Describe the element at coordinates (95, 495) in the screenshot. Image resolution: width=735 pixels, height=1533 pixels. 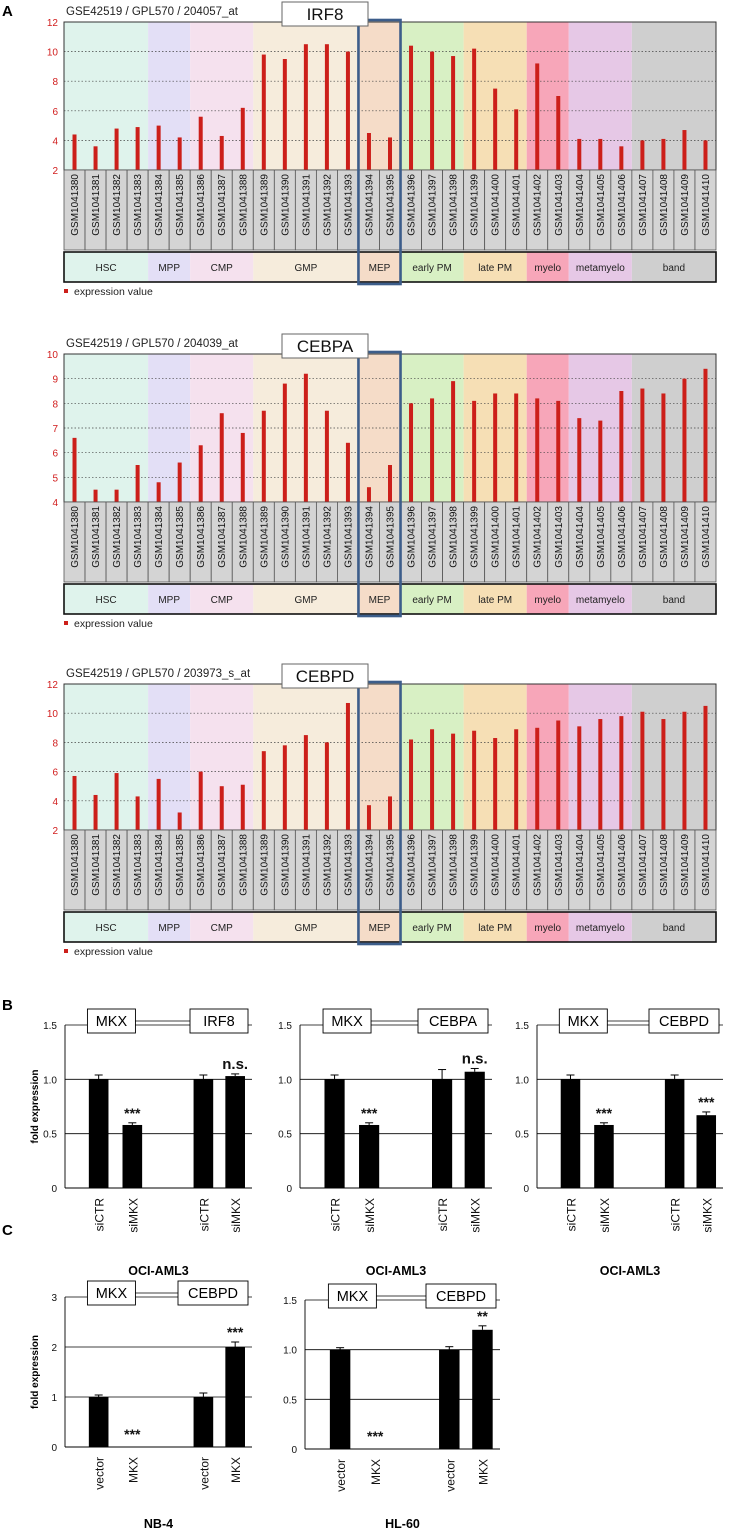
I see `bar-GSM1041381` at that location.